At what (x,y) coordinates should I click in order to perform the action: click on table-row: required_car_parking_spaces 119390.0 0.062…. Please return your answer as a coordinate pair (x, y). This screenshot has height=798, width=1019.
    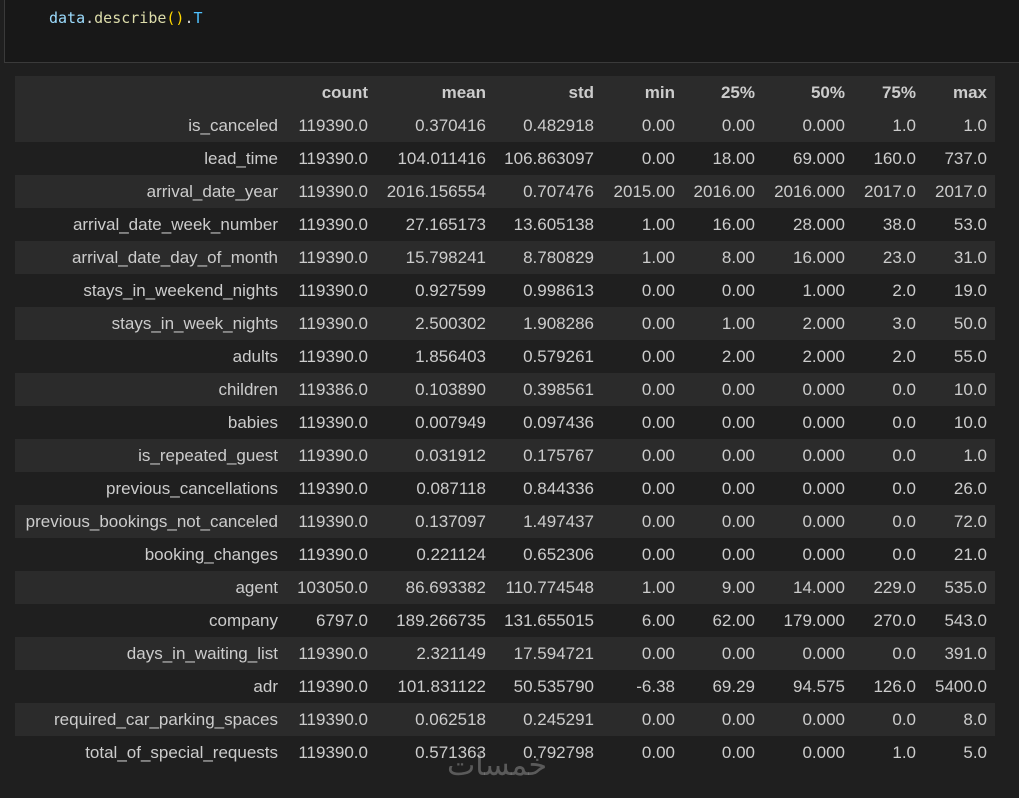
    Looking at the image, I should click on (505, 719).